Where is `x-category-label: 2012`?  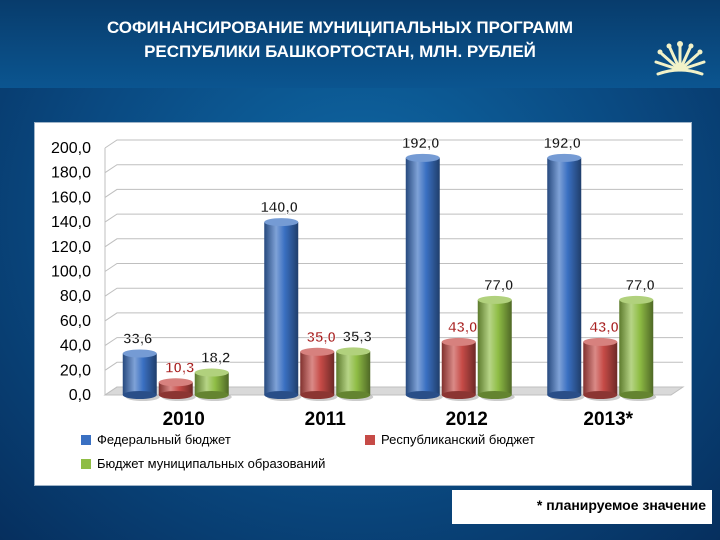
x-category-label: 2012 is located at coordinates (467, 419).